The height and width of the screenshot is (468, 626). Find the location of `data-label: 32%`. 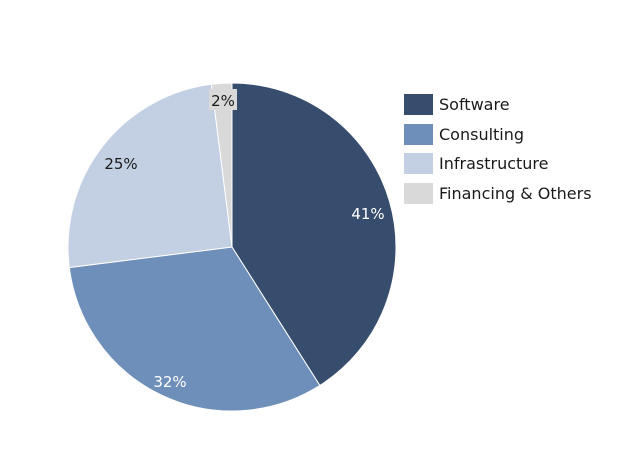

data-label: 32% is located at coordinates (169, 382).